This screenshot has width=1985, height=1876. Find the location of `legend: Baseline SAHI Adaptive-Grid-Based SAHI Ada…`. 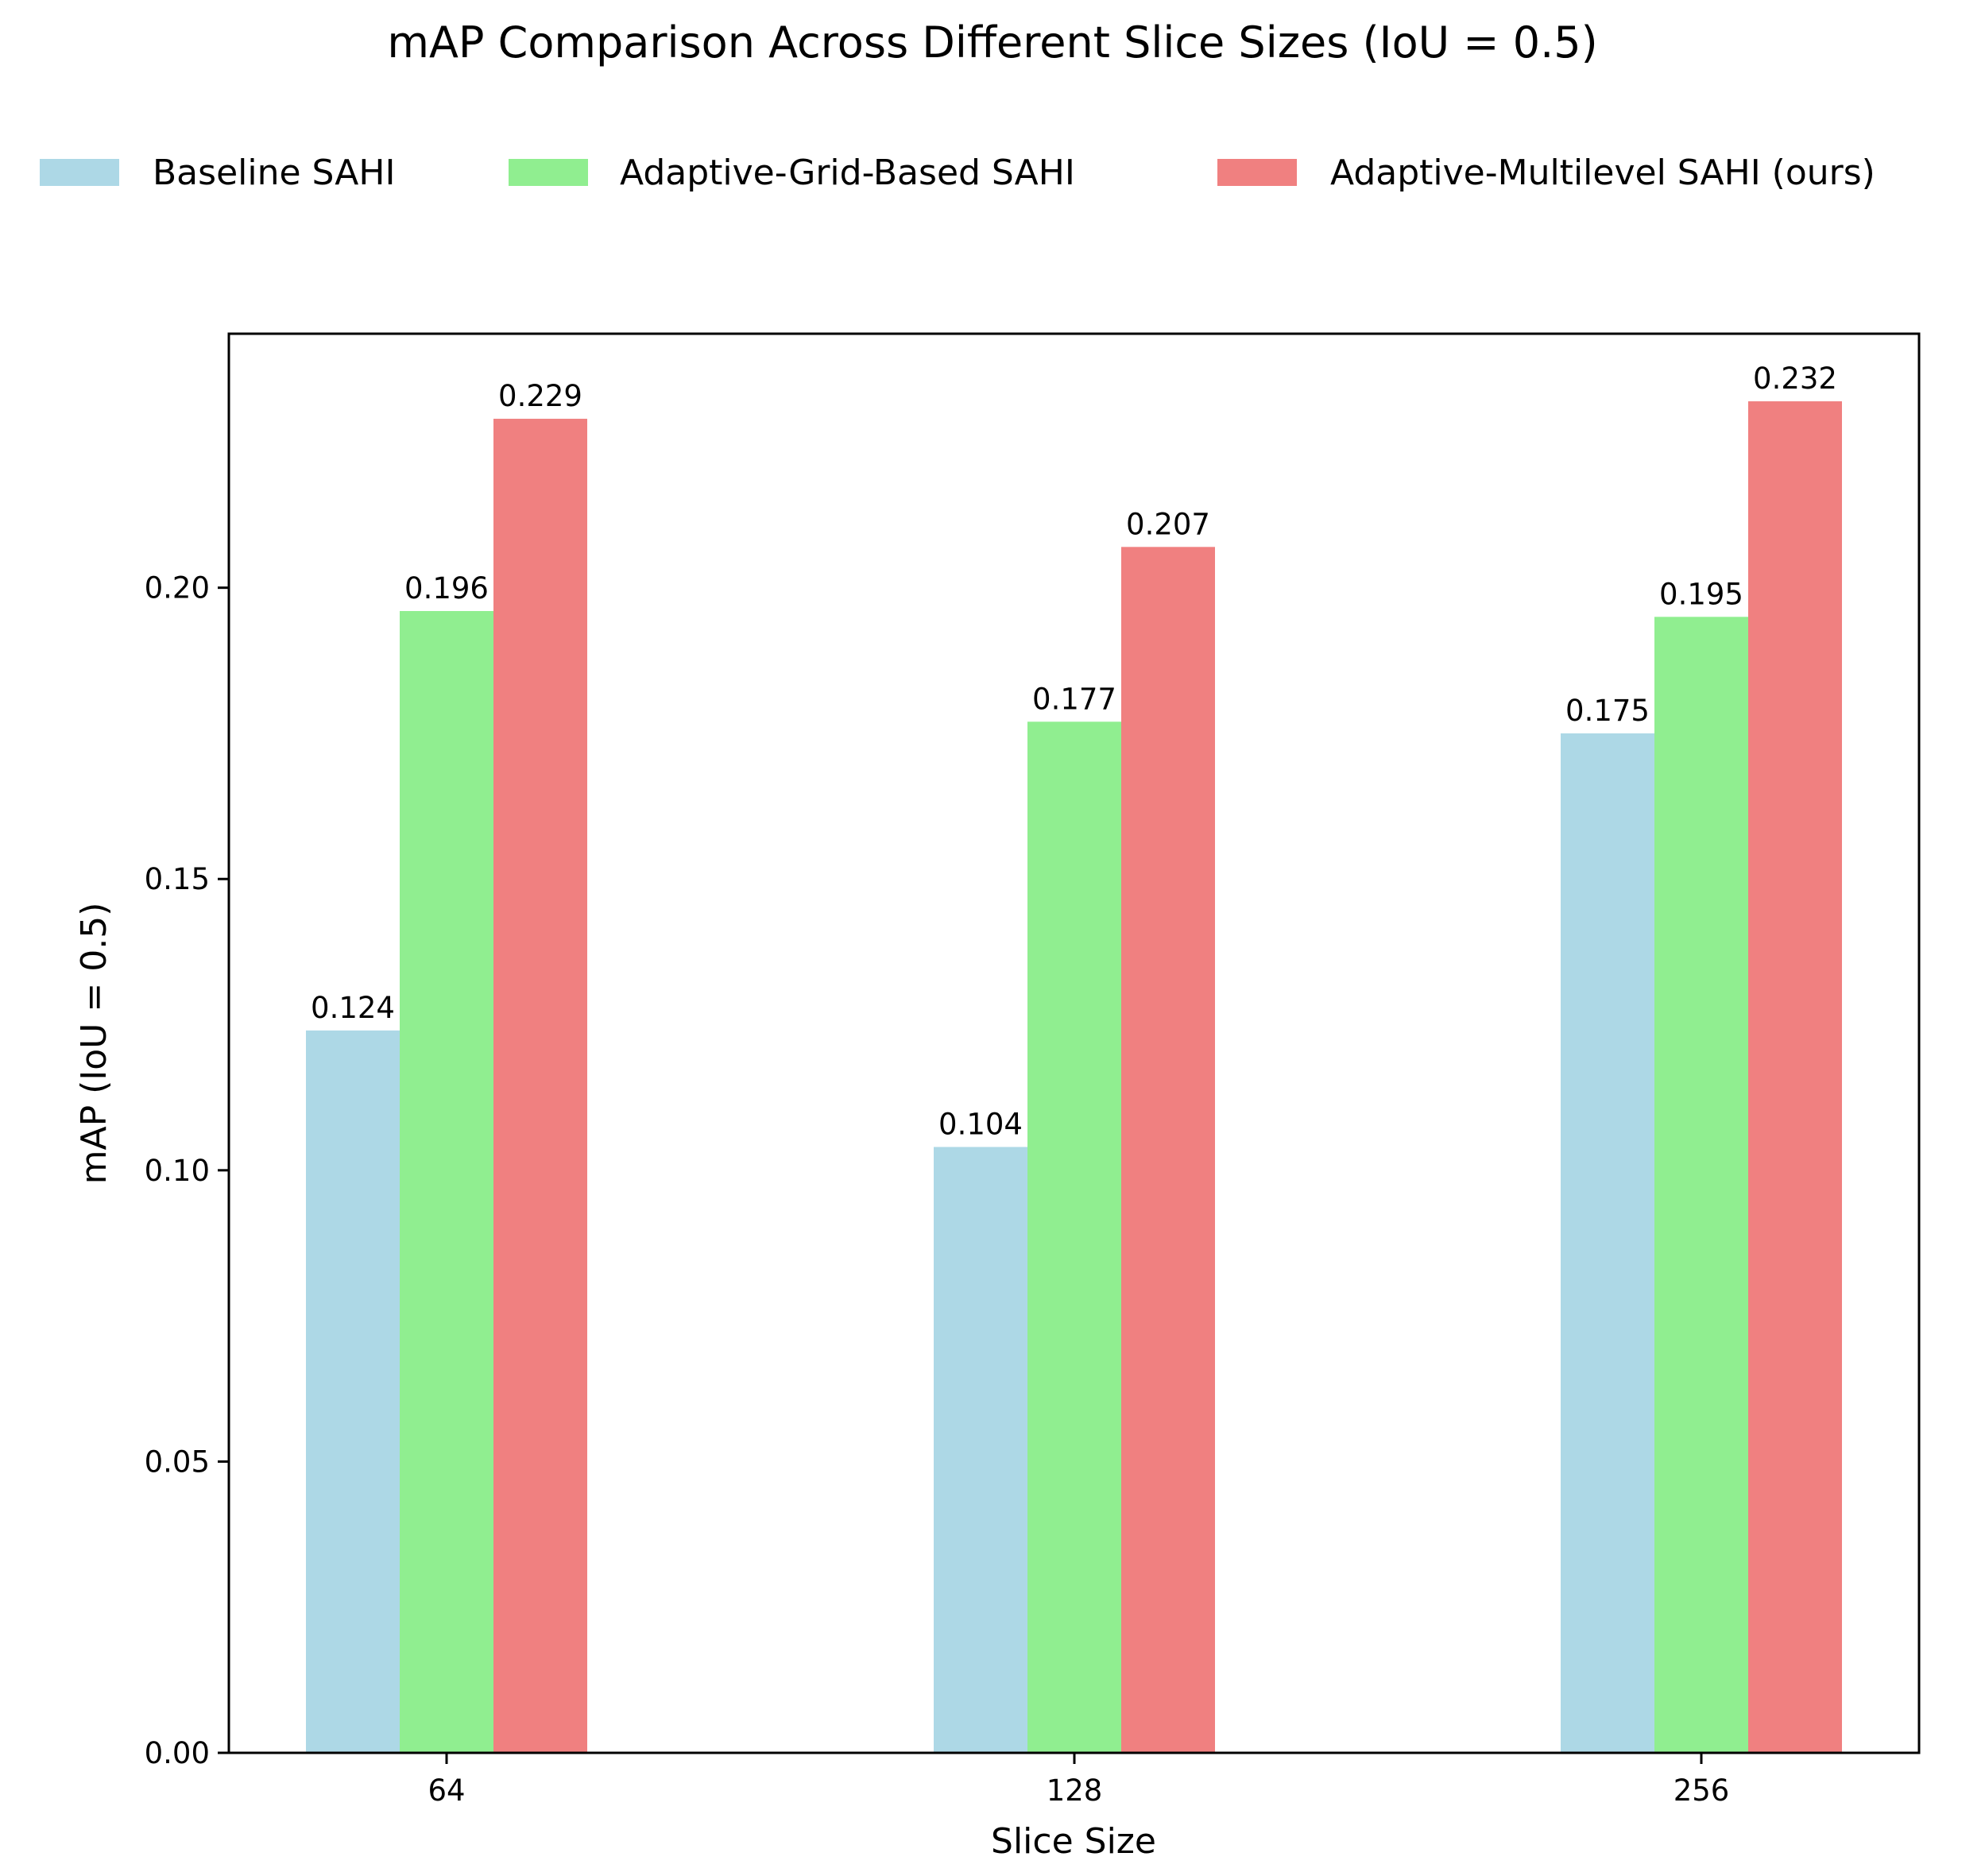

legend: Baseline SAHI Adaptive-Grid-Based SAHI Ada… is located at coordinates (957, 173).